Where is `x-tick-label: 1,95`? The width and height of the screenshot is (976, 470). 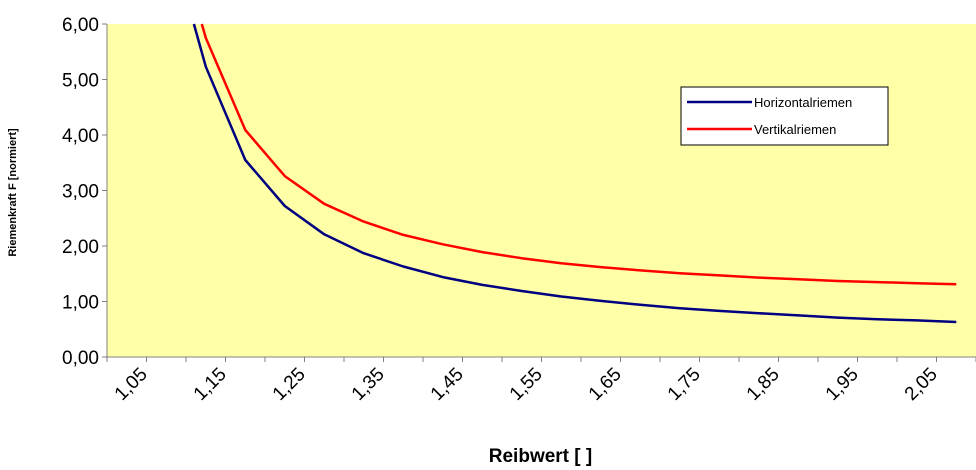 x-tick-label: 1,95 is located at coordinates (842, 384).